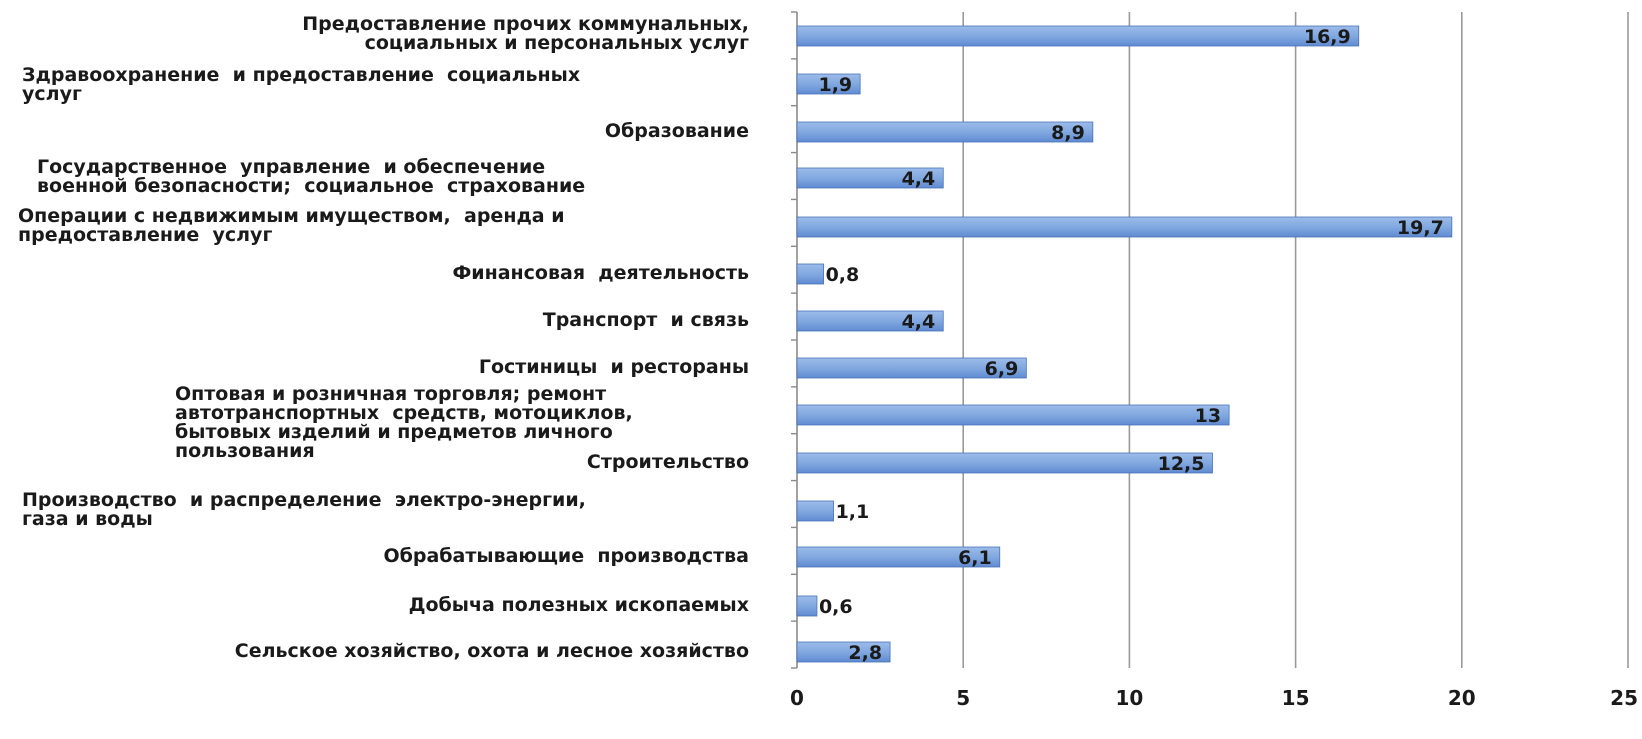 The width and height of the screenshot is (1642, 739). What do you see at coordinates (1002, 369) in the screenshot?
I see `data-label: 6,9` at bounding box center [1002, 369].